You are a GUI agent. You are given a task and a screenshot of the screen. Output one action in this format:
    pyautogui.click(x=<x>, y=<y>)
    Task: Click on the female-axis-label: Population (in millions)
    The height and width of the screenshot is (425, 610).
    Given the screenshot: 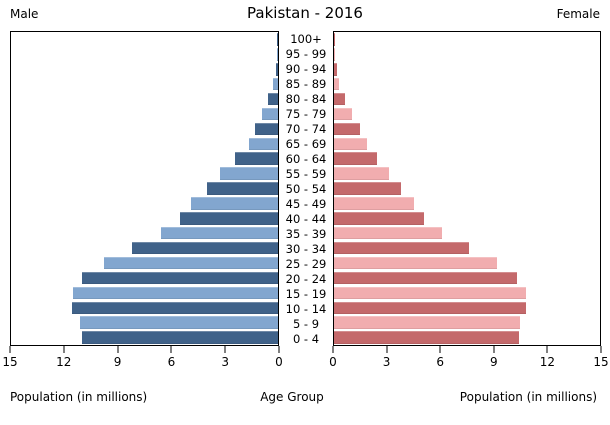 What is the action you would take?
    pyautogui.click(x=528, y=397)
    